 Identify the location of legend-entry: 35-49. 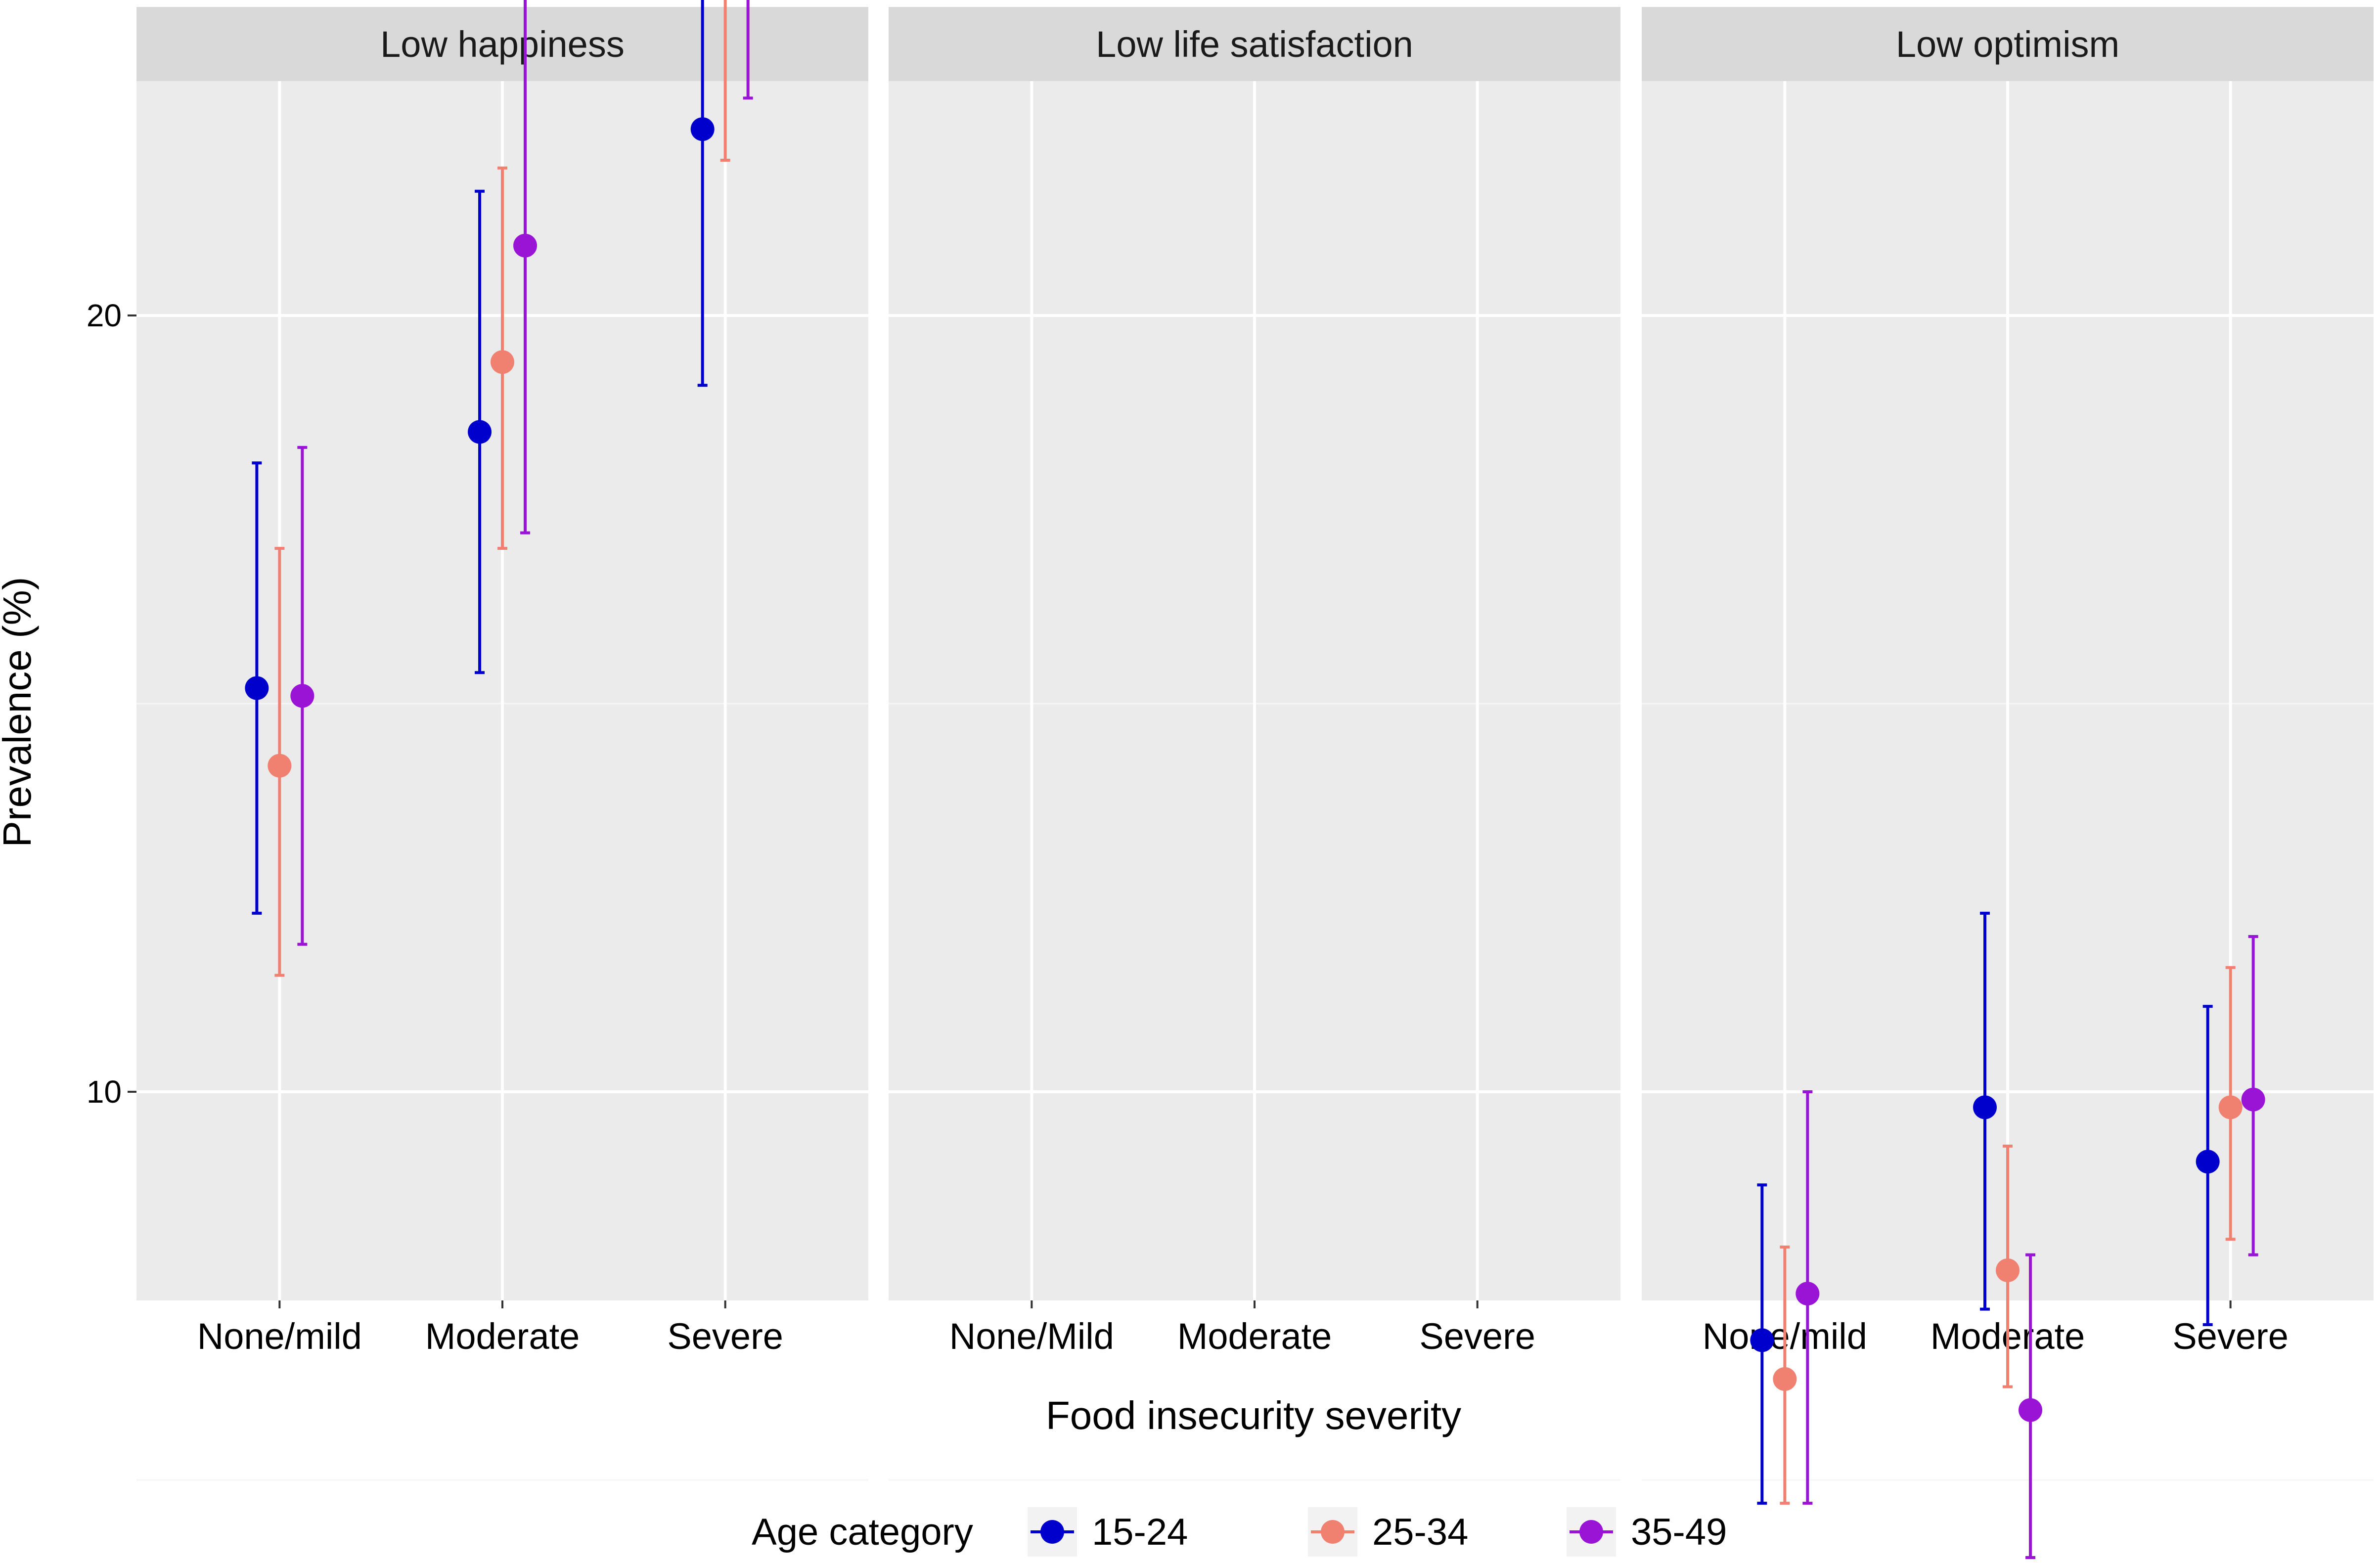
(1647, 1532).